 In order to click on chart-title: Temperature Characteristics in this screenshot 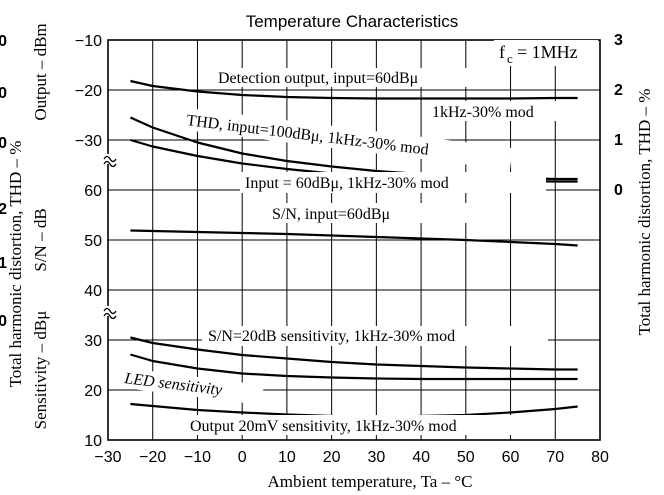, I will do `click(352, 21)`.